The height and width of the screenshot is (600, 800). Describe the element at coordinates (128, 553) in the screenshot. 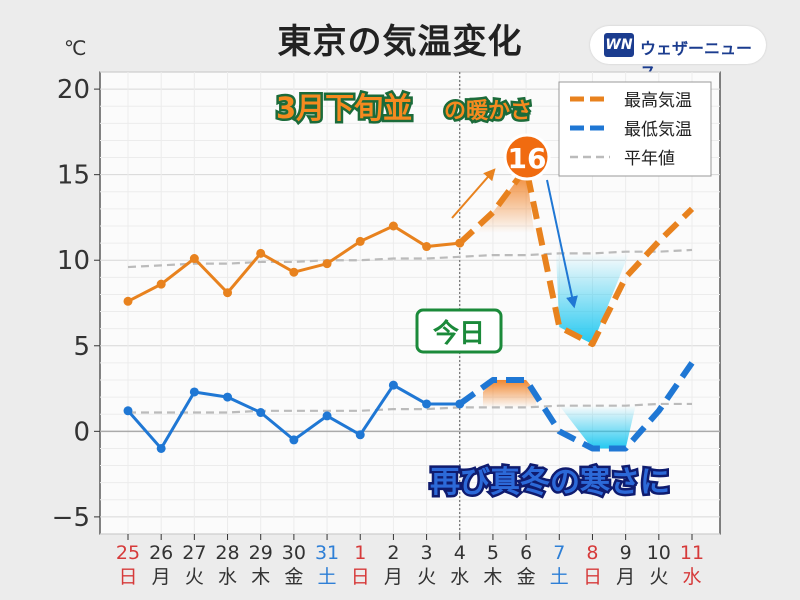

I see `x-tick-date: 25` at that location.